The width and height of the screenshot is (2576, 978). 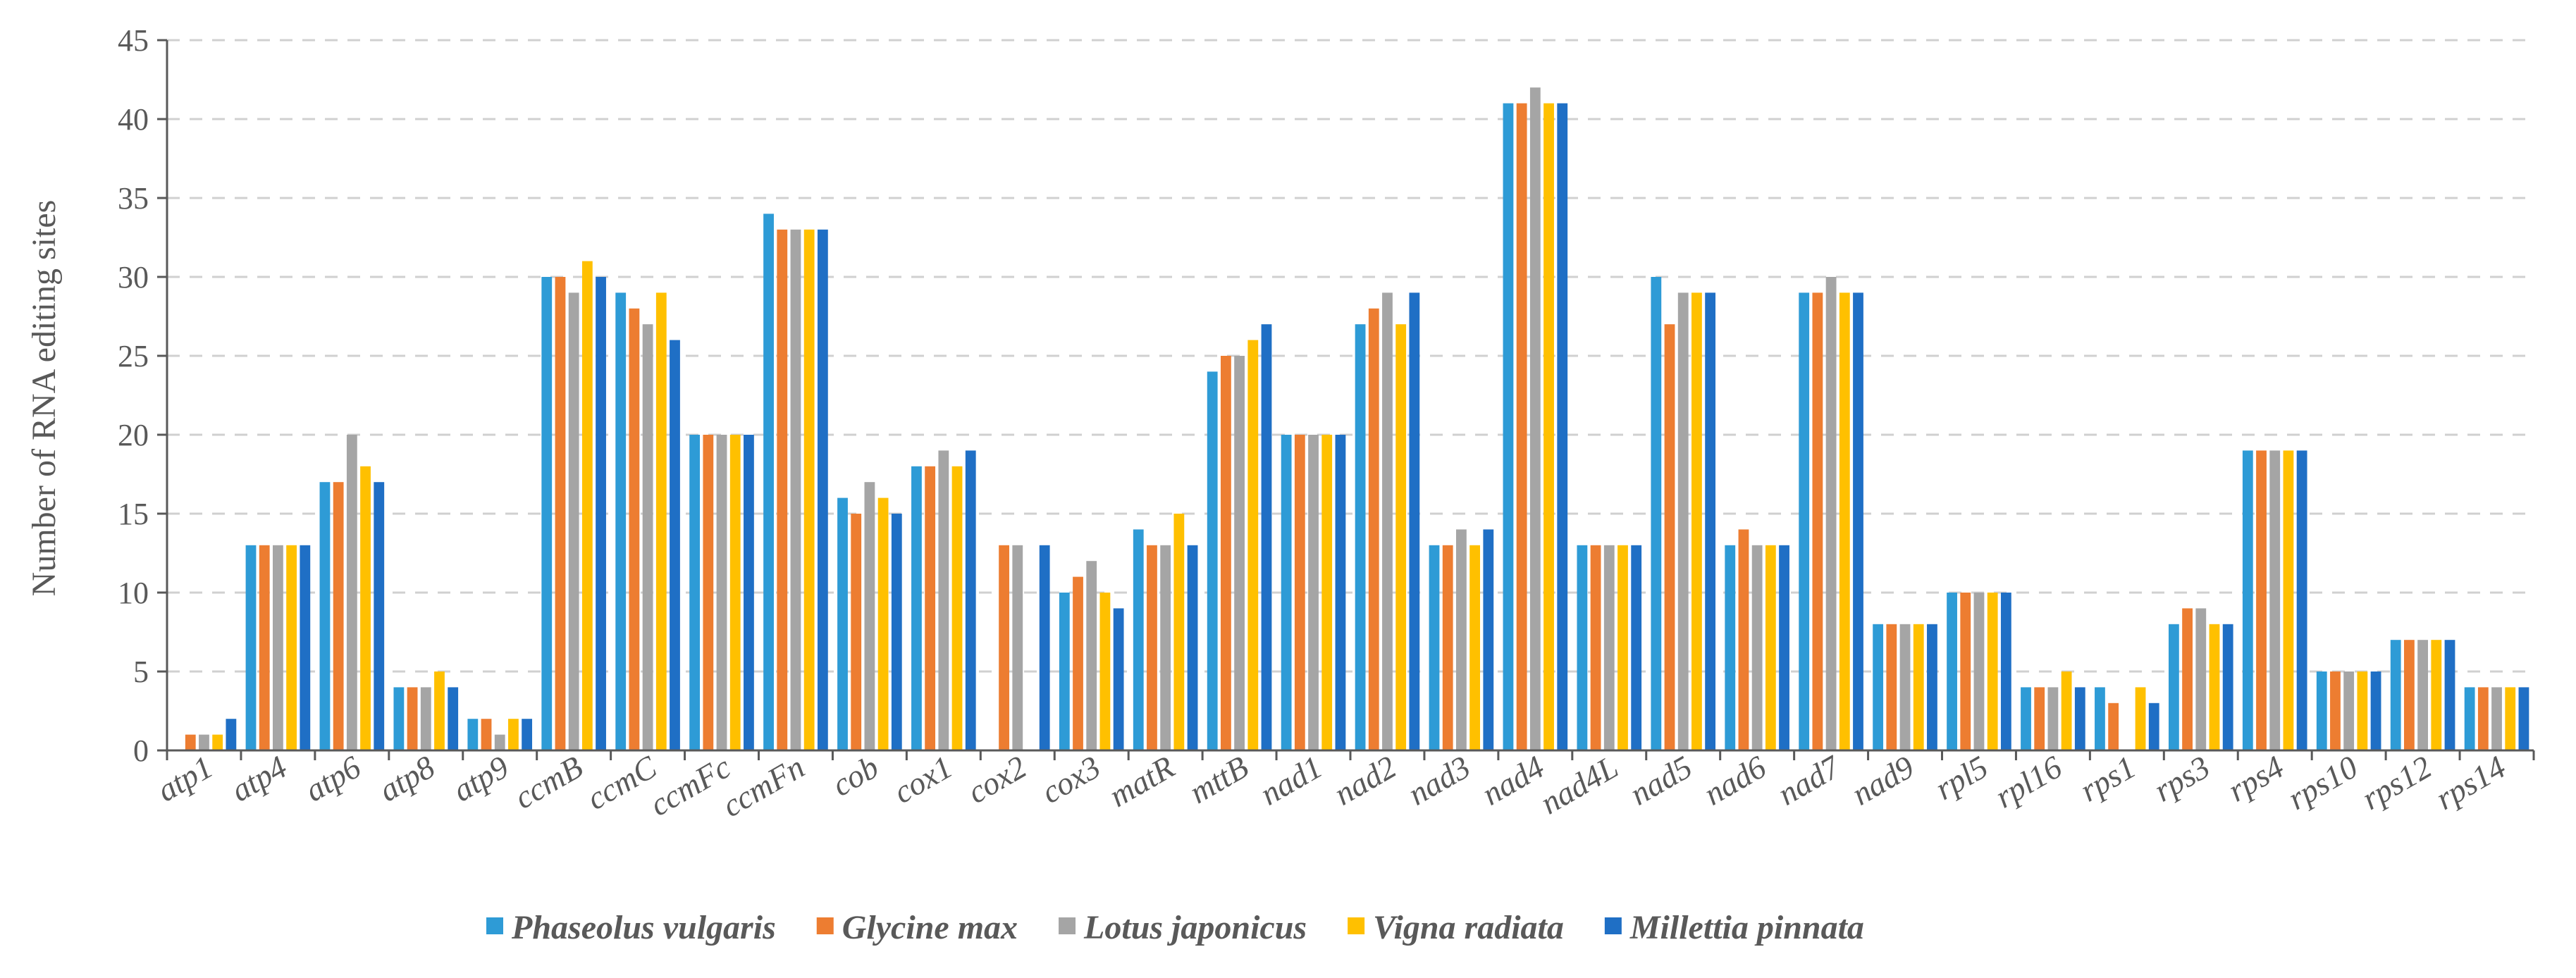 I want to click on x-tick-label: rps4, so click(x=2255, y=778).